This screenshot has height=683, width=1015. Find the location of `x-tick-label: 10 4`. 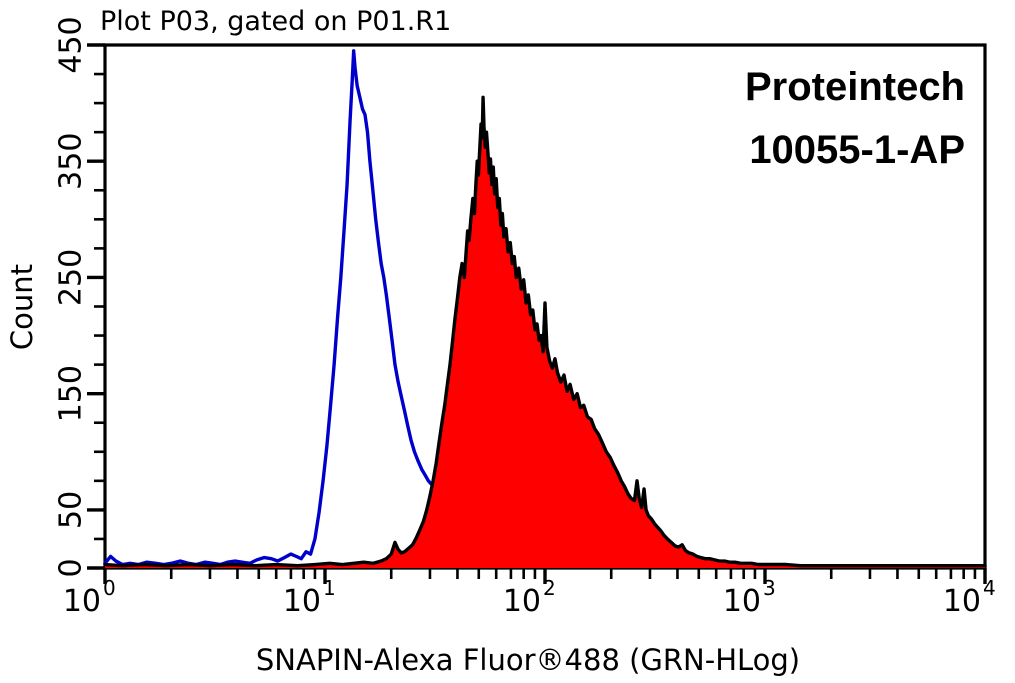

x-tick-label: 10 4 is located at coordinates (969, 597).